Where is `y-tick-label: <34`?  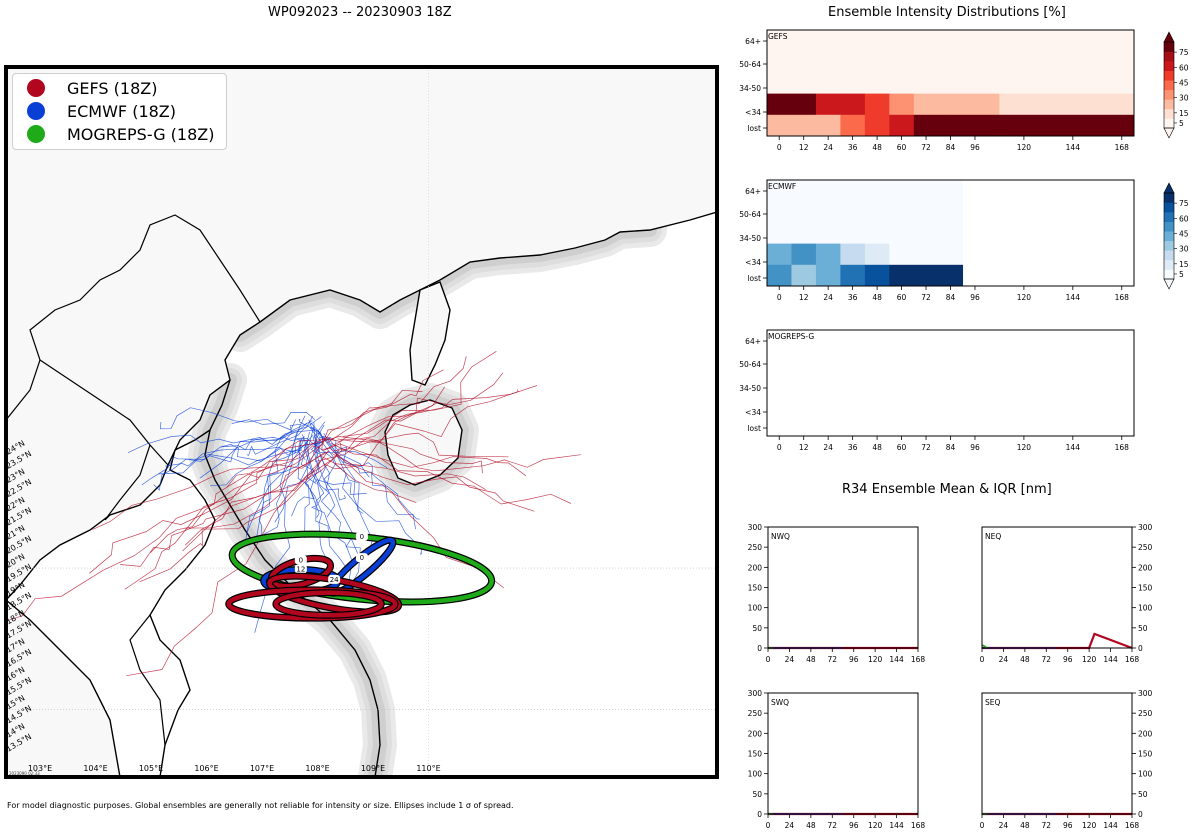 y-tick-label: <34 is located at coordinates (753, 112).